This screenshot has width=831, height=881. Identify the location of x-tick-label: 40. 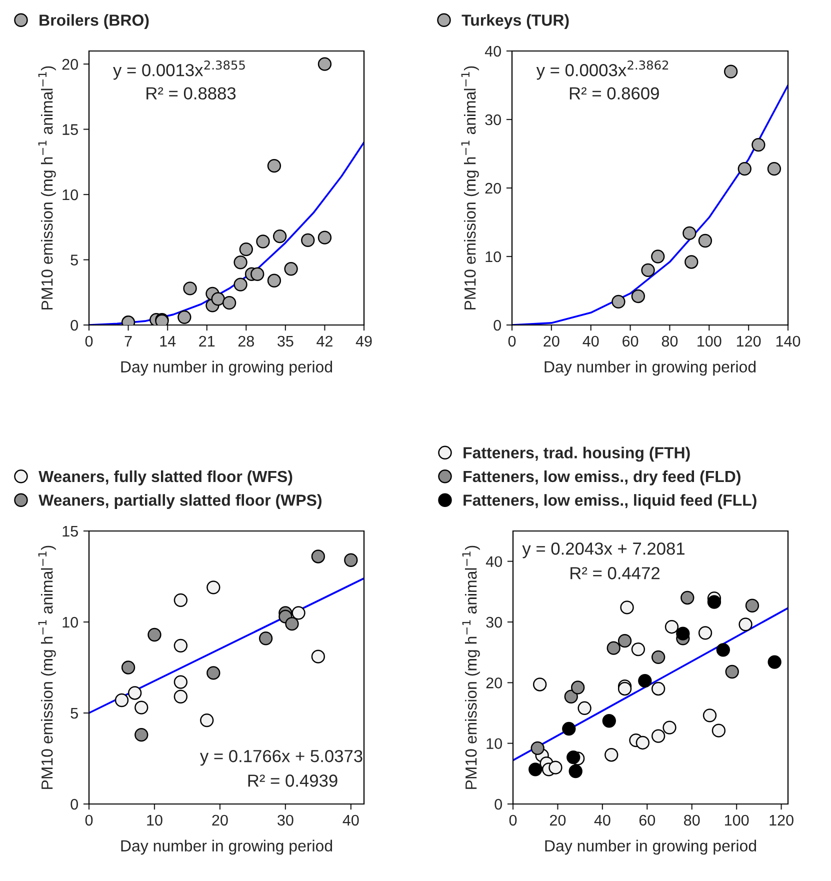
(602, 820).